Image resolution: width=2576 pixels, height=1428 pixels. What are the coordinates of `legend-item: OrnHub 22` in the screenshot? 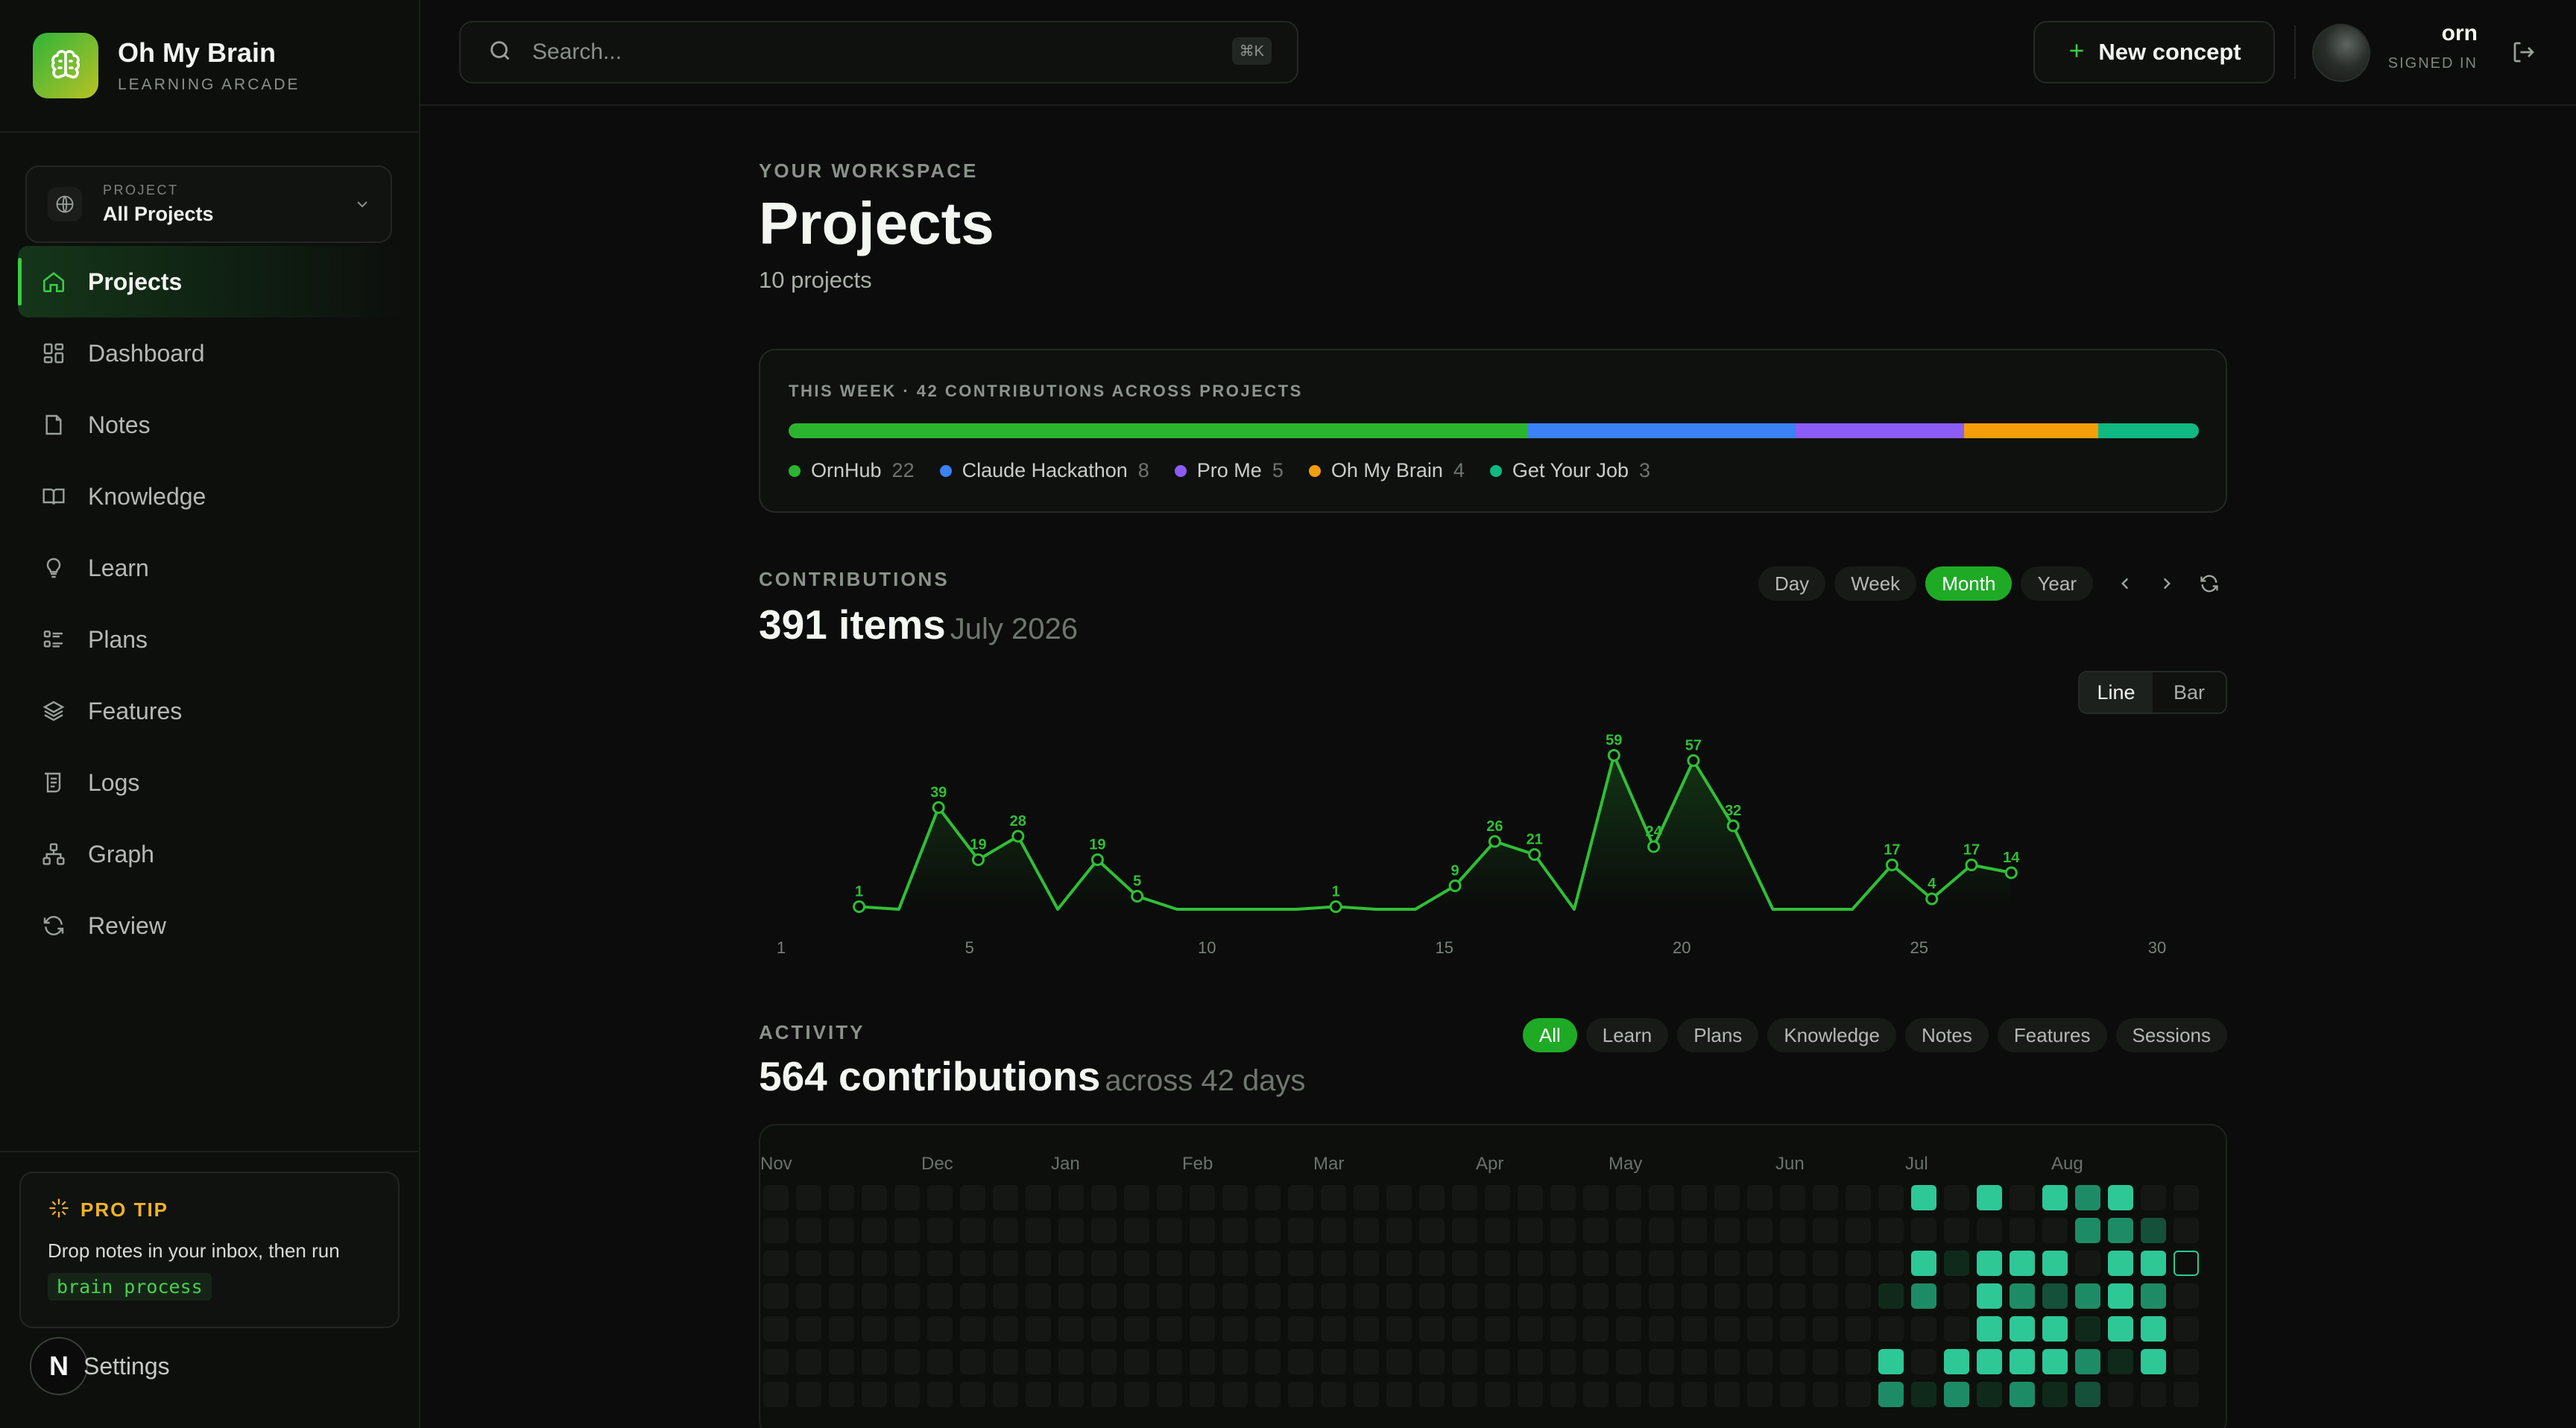 It's located at (852, 470).